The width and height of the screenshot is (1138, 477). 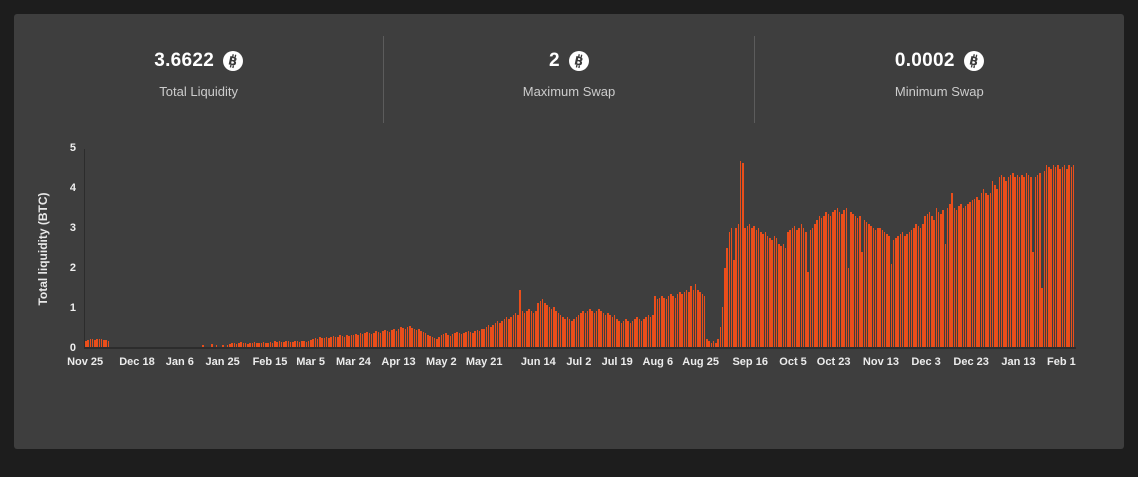 What do you see at coordinates (939, 91) in the screenshot?
I see `minimum-swap-label: Minimum Swap` at bounding box center [939, 91].